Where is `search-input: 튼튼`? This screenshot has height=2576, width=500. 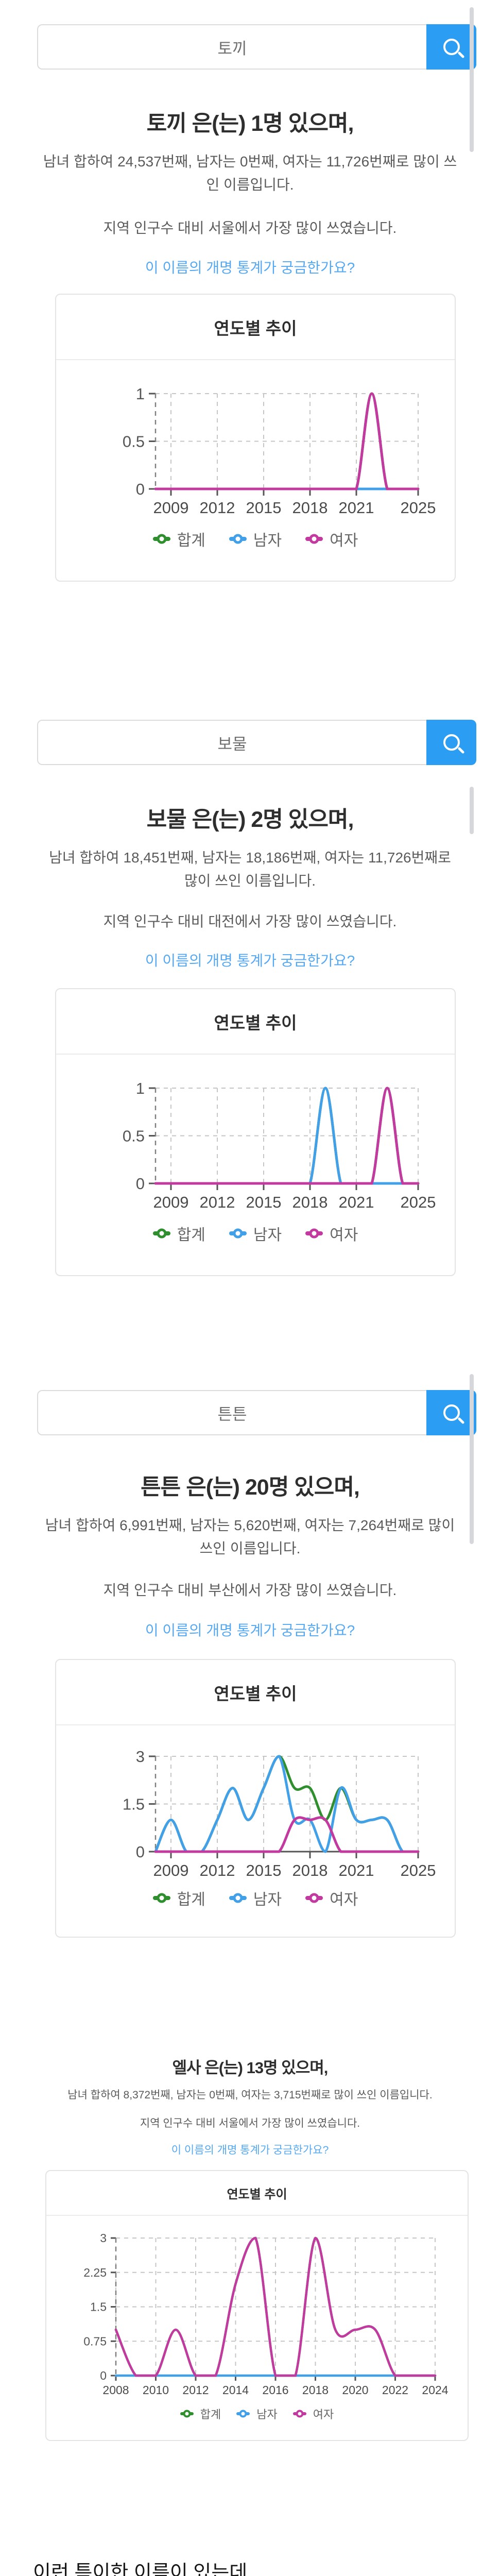
search-input: 튼튼 is located at coordinates (231, 1413).